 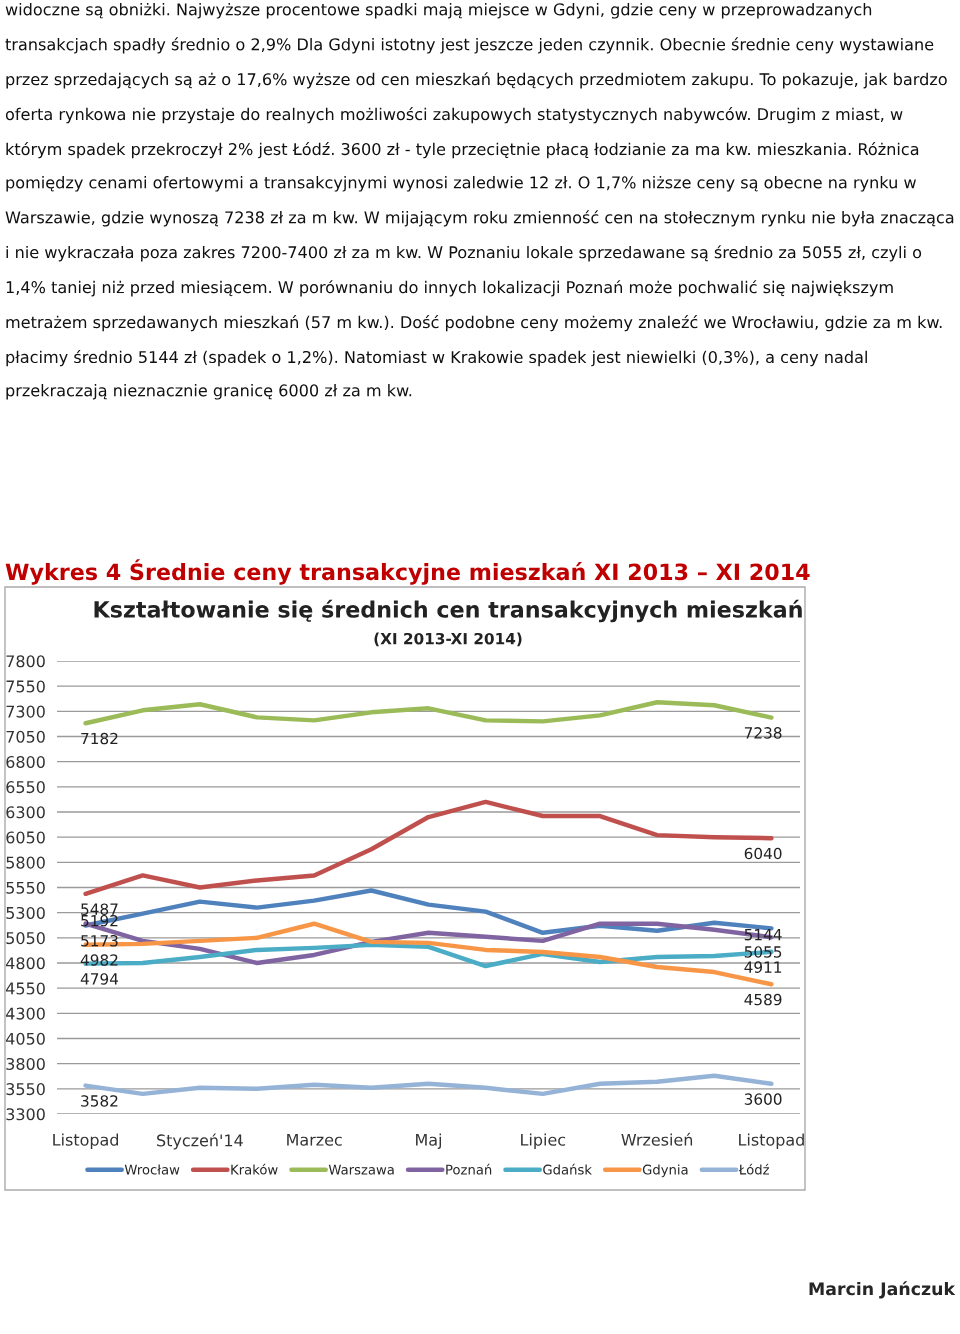 I want to click on x-tick-label: Wrzesień, so click(x=657, y=1139).